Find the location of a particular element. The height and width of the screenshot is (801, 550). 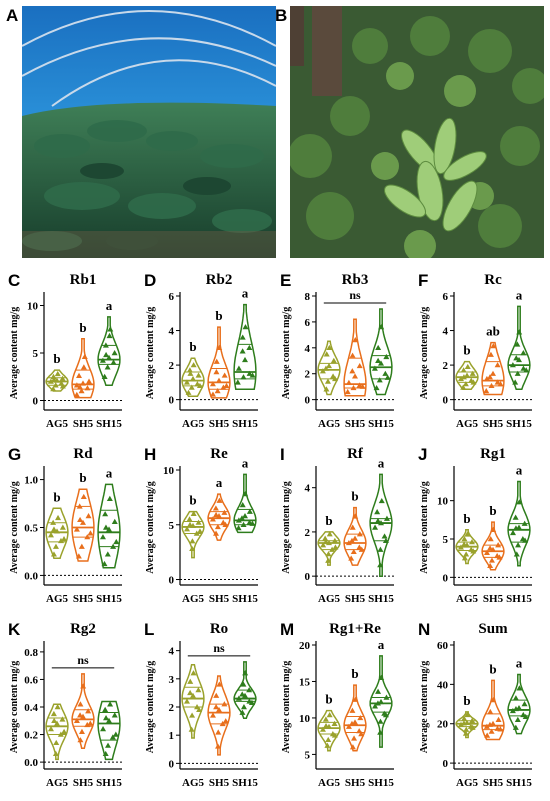

y-tick-label: 5 is located at coordinates (308, 755).